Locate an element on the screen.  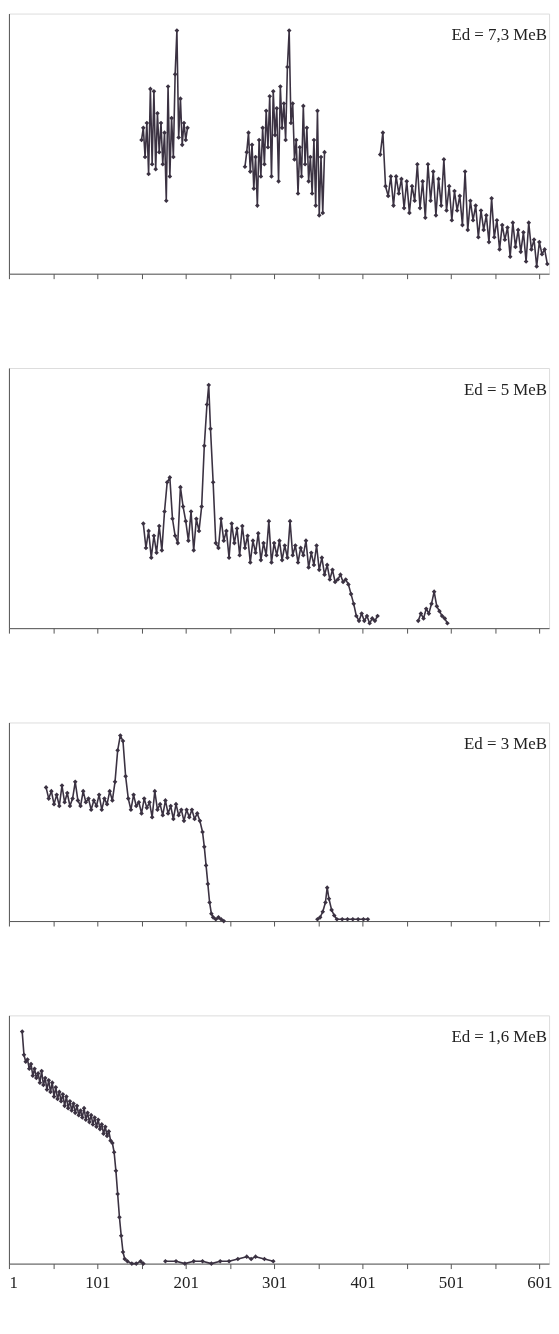
x-tick-label: 501 is located at coordinates (451, 1282).